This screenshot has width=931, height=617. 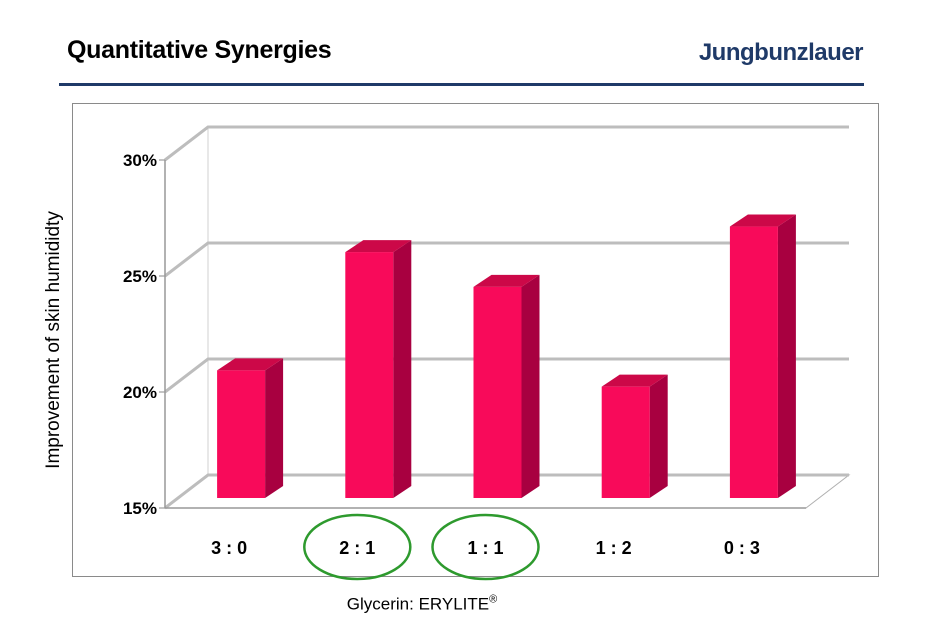 What do you see at coordinates (53, 340) in the screenshot?
I see `y-axis-label: Improvement of skin humididty` at bounding box center [53, 340].